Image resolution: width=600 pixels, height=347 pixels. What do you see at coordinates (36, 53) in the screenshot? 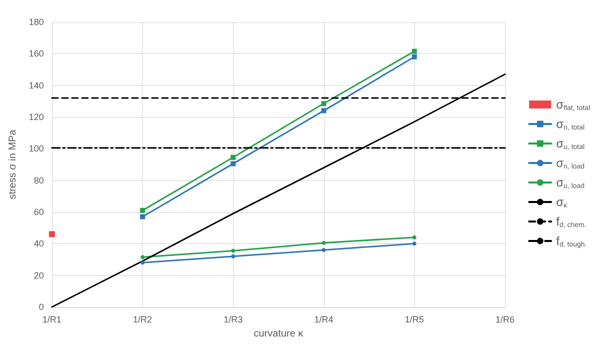
I see `y-tick-label: 160` at bounding box center [36, 53].